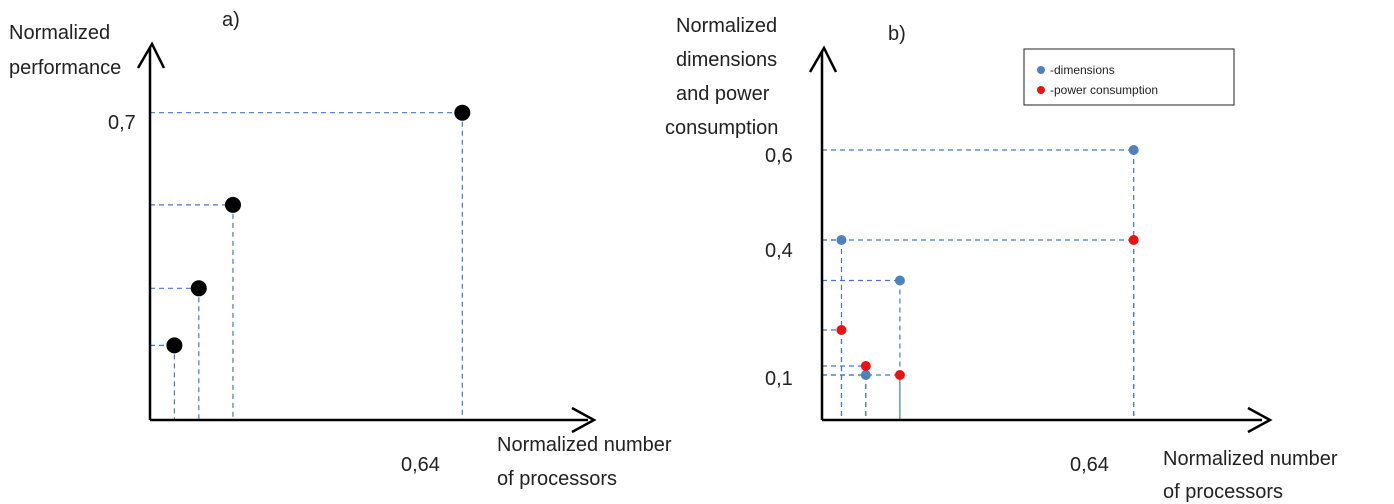 The height and width of the screenshot is (504, 1394). Describe the element at coordinates (584, 420) in the screenshot. I see `panel-a-x-axis-arrow` at that location.